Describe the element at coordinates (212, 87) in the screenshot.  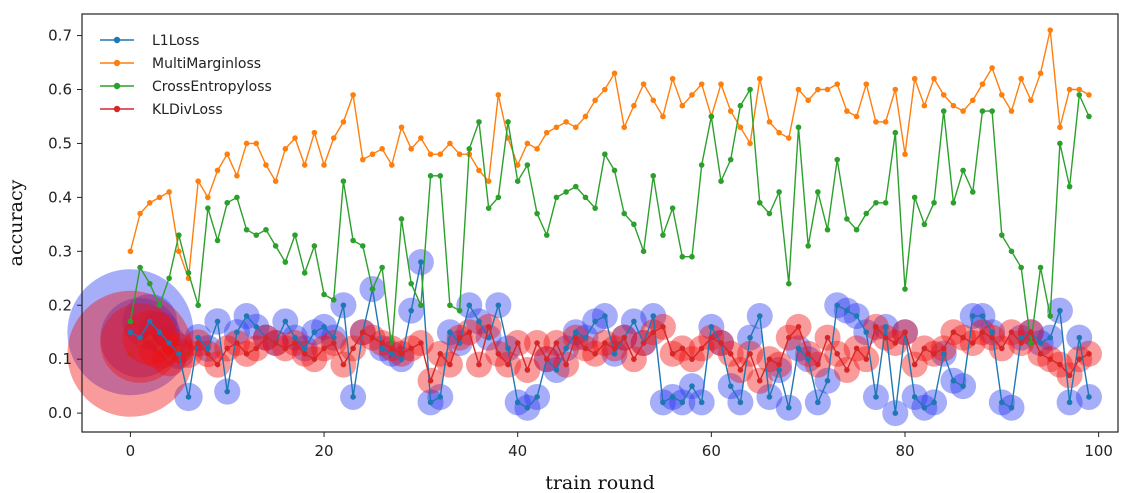
I see `legend-label: CrossEntropyloss` at that location.